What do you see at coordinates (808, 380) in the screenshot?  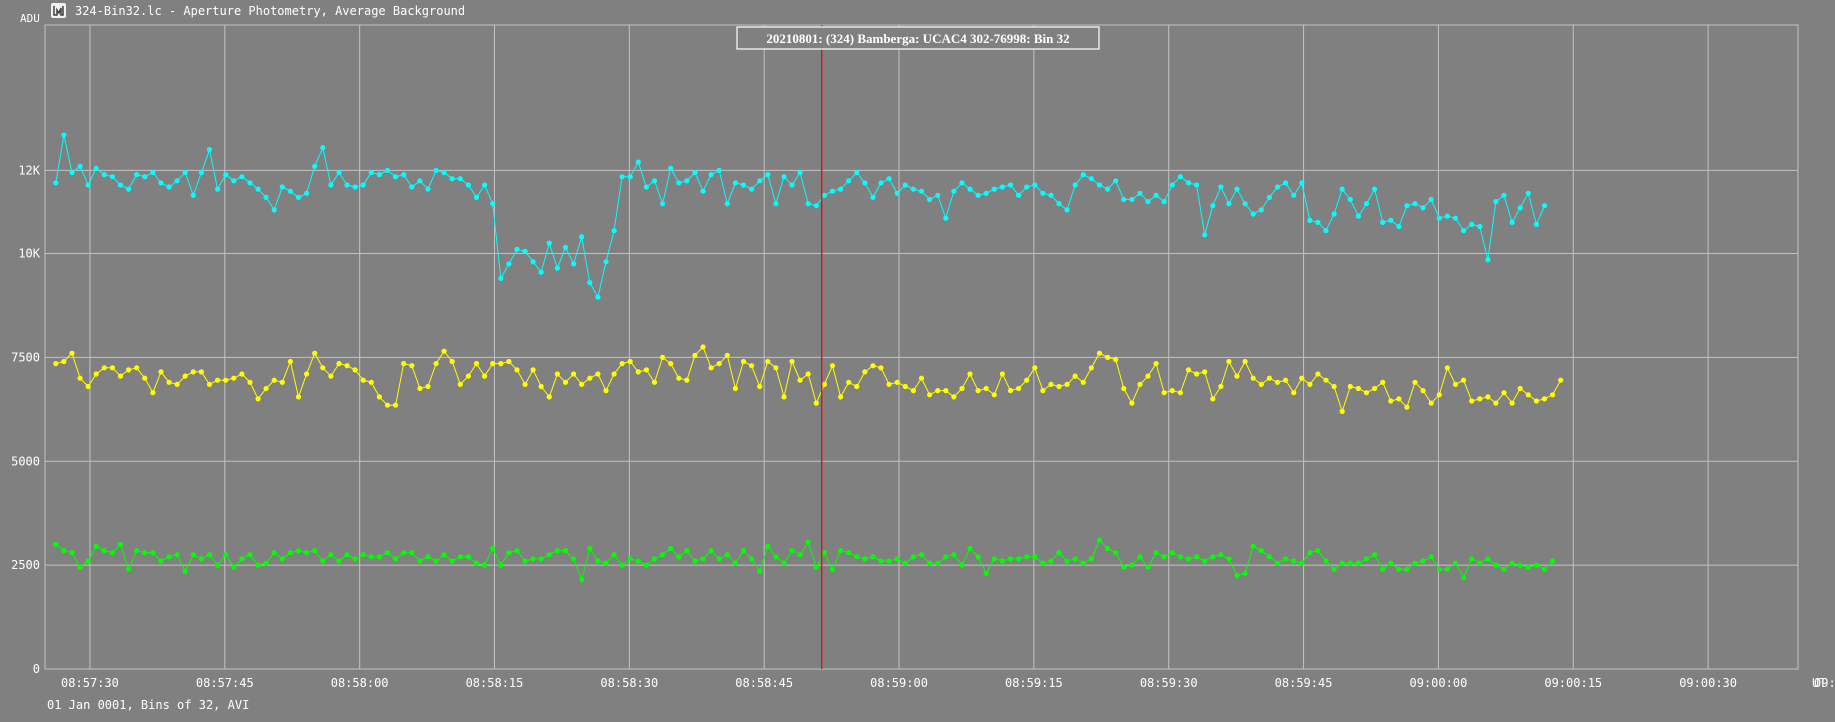 I see `series-line` at bounding box center [808, 380].